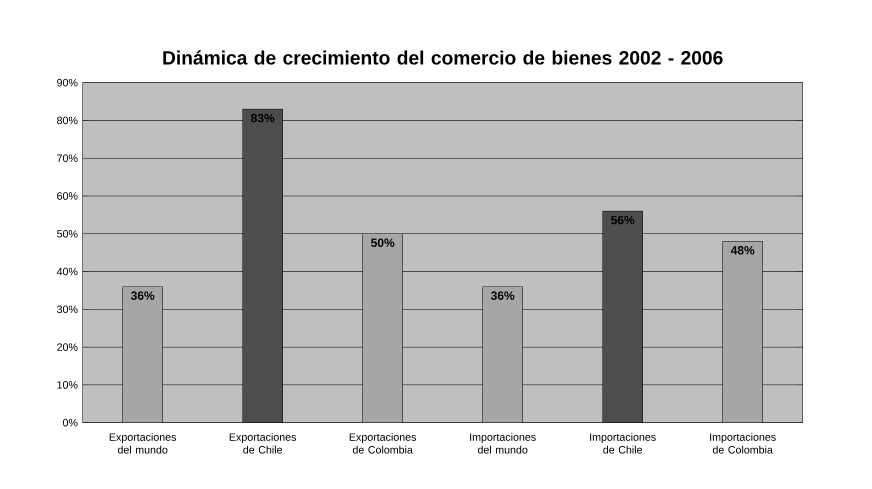 The image size is (872, 489). I want to click on y-tick-label: 50%, so click(67, 234).